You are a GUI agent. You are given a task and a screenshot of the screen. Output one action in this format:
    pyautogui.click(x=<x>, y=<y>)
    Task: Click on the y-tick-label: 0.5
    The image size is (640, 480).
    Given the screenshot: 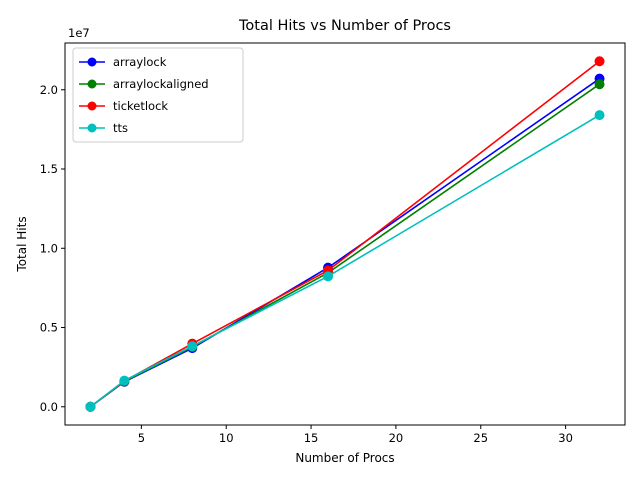 What is the action you would take?
    pyautogui.click(x=49, y=328)
    